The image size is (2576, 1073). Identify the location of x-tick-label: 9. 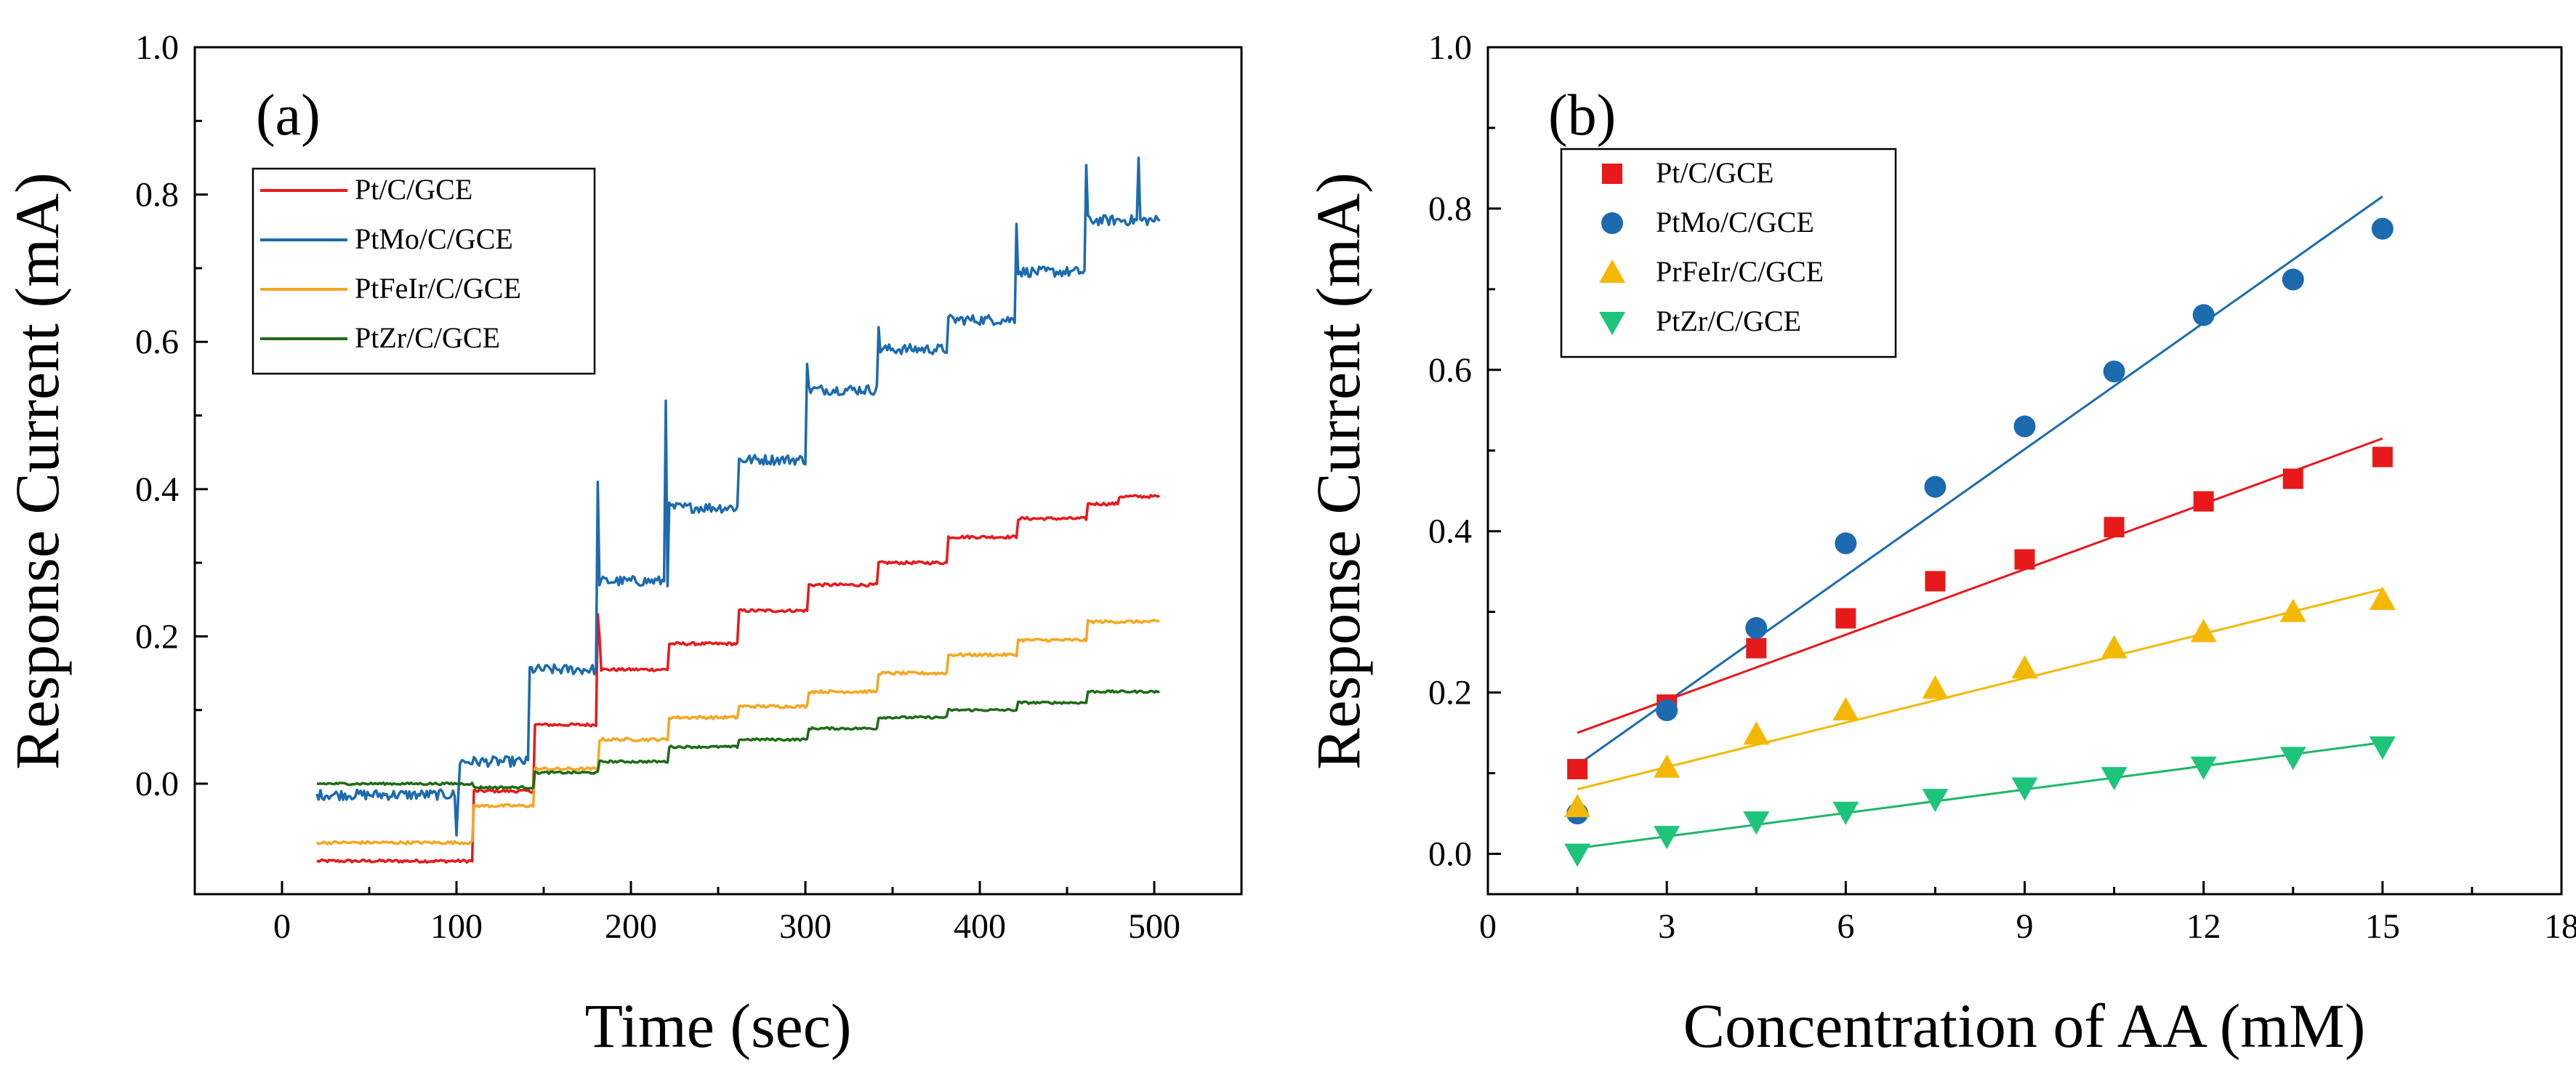
(2025, 926).